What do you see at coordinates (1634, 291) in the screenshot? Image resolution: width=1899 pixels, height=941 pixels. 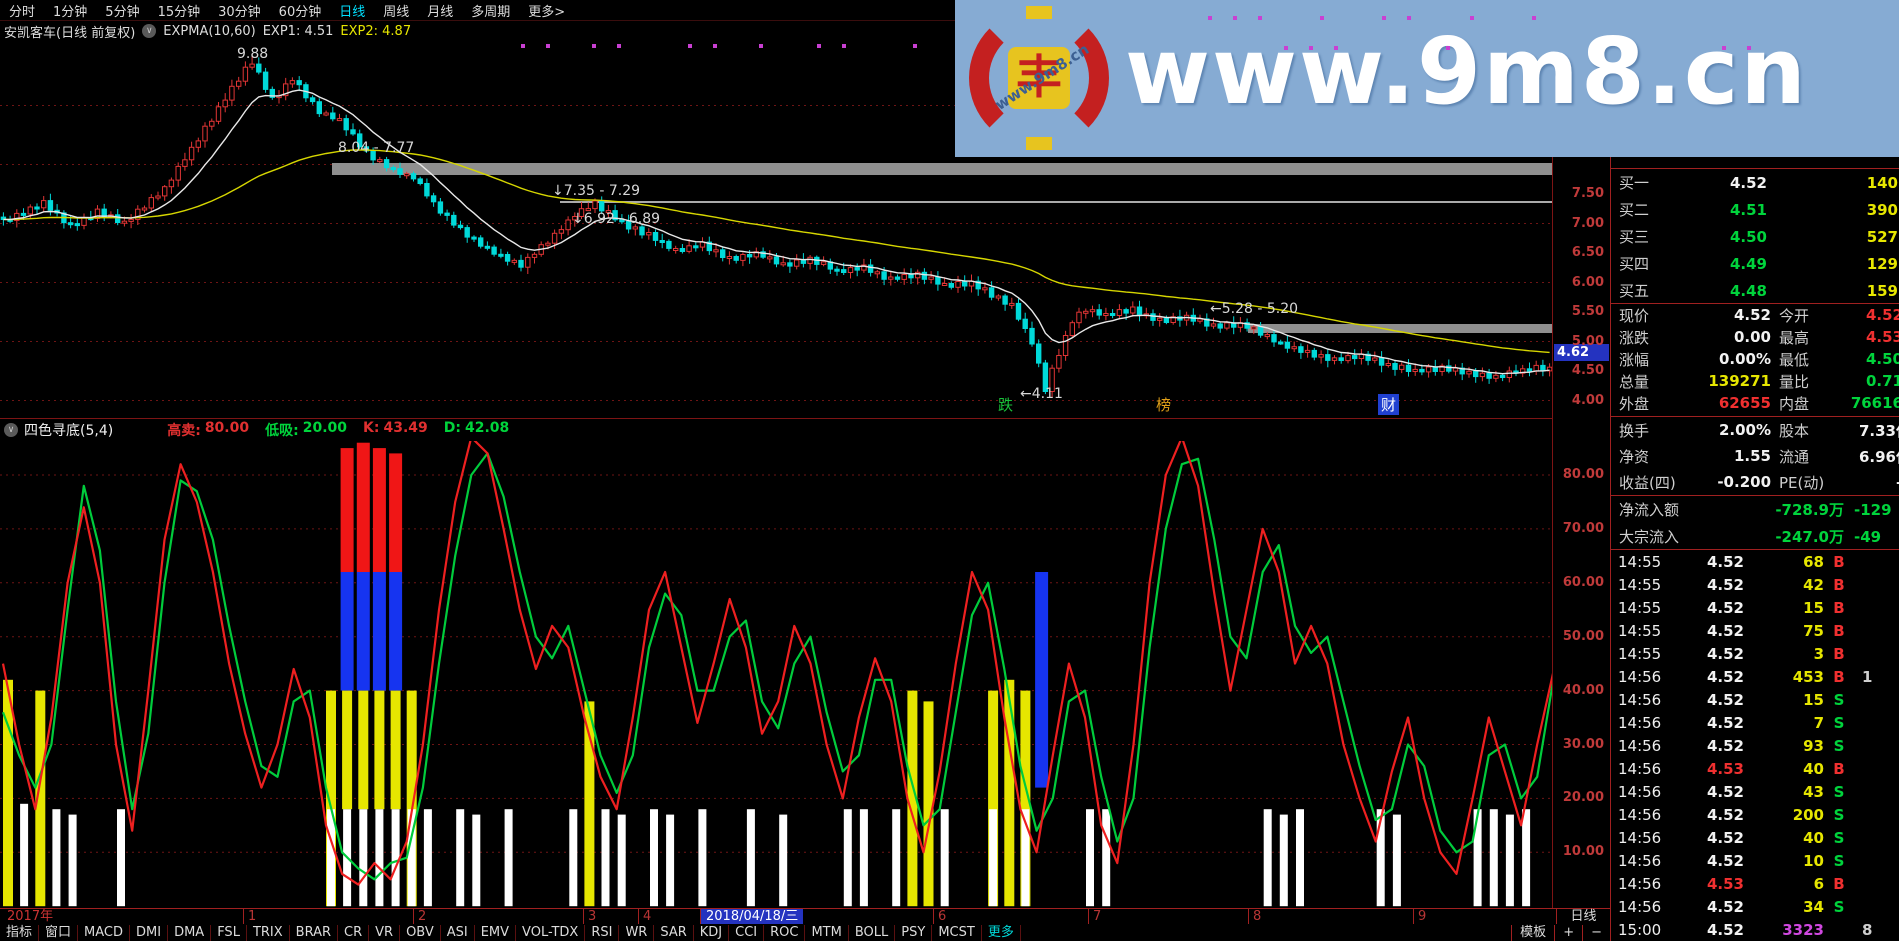 I see `bid-level-label: 买五` at bounding box center [1634, 291].